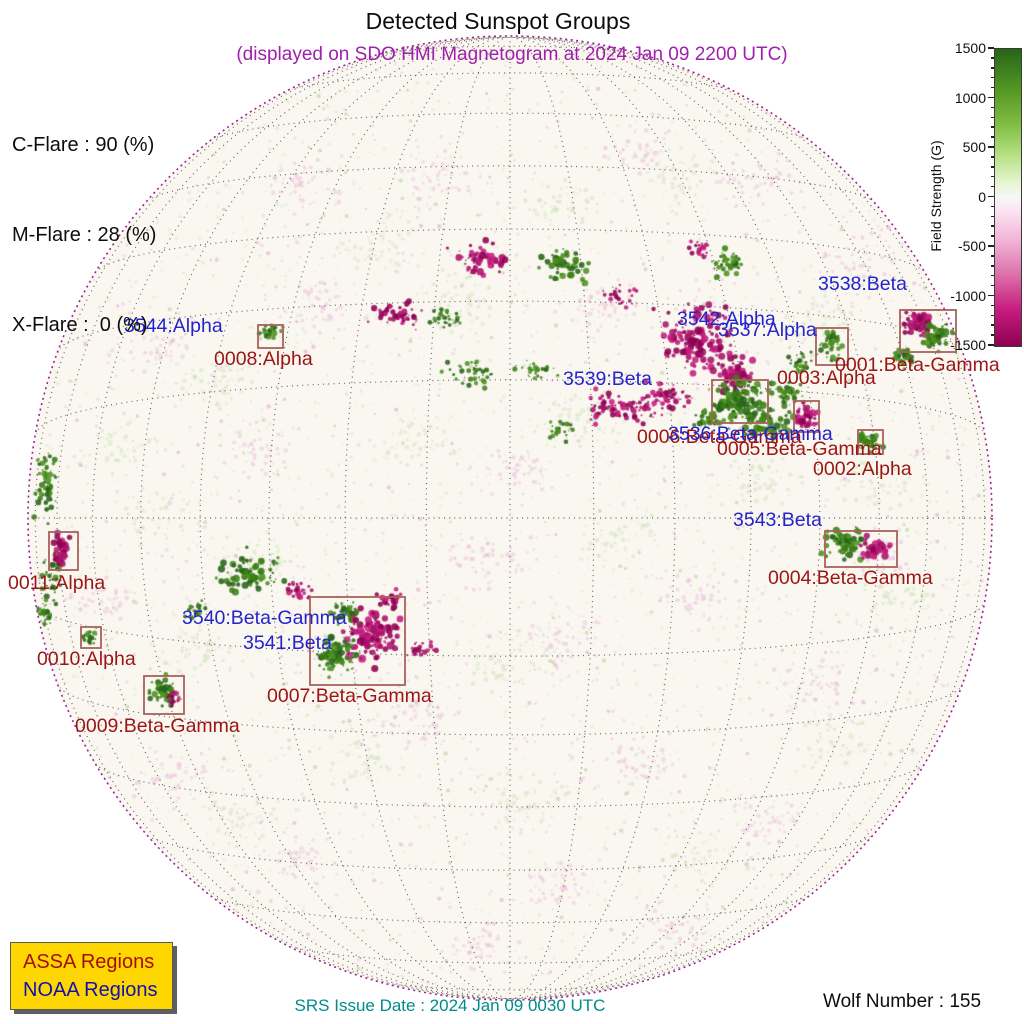 The image size is (1024, 1024). What do you see at coordinates (173, 326) in the screenshot?
I see `noaa-region-label: 3544:Alpha` at bounding box center [173, 326].